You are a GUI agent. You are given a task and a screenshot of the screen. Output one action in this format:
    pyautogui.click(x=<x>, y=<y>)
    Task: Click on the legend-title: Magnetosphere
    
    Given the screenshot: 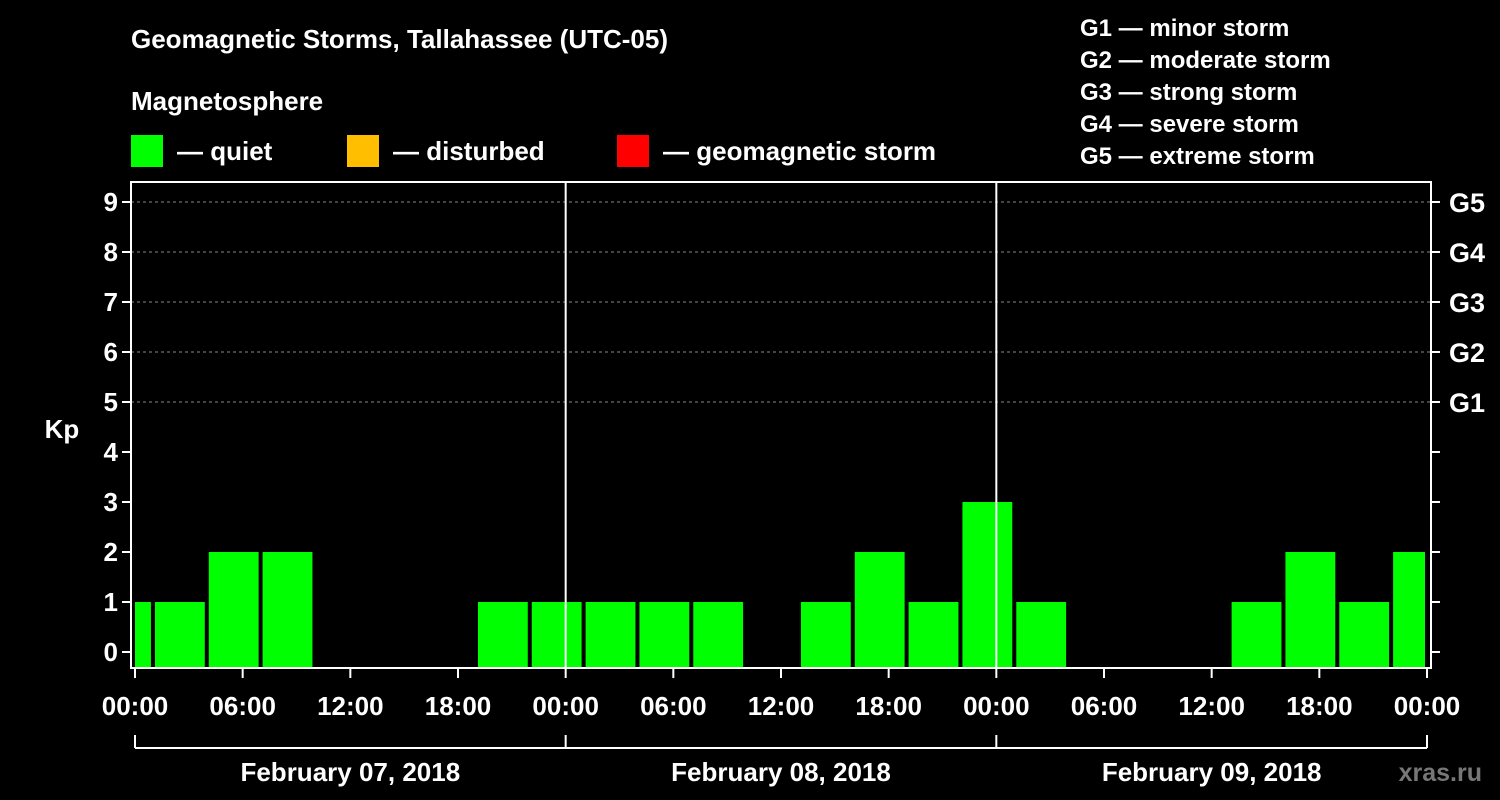 What is the action you would take?
    pyautogui.click(x=227, y=101)
    